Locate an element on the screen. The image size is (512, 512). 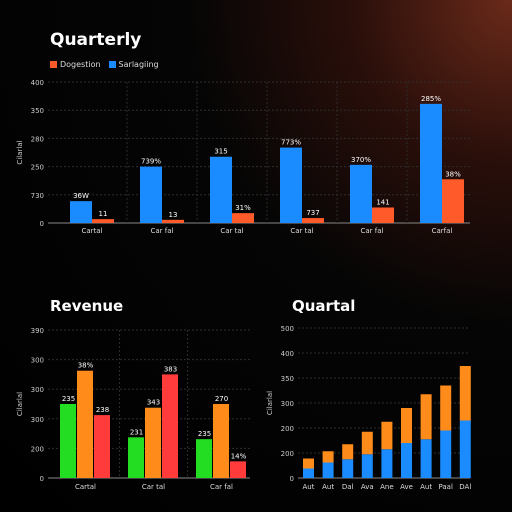
x-tick-label: Ane is located at coordinates (387, 487).